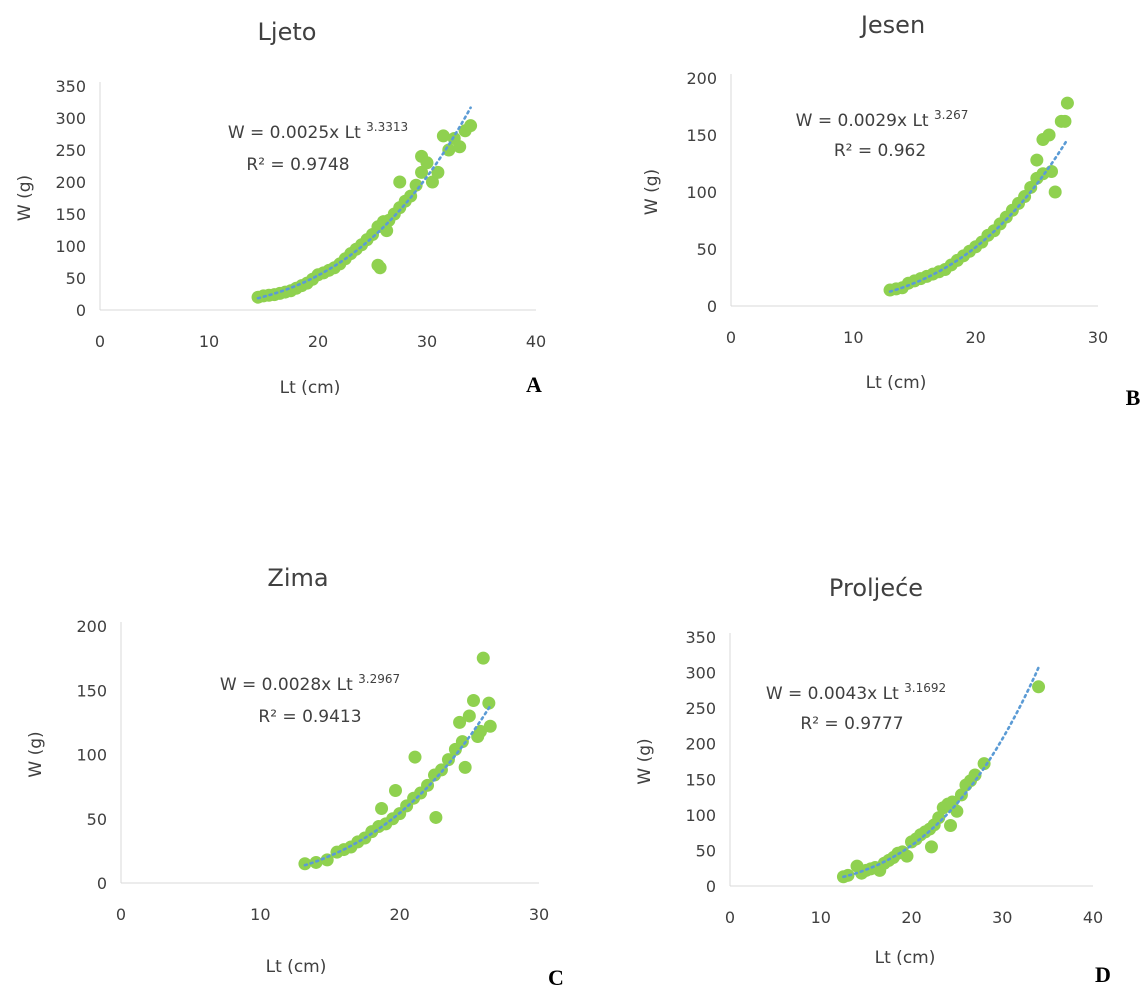 The image size is (1146, 992). I want to click on chart-title: Jesen, so click(892, 25).